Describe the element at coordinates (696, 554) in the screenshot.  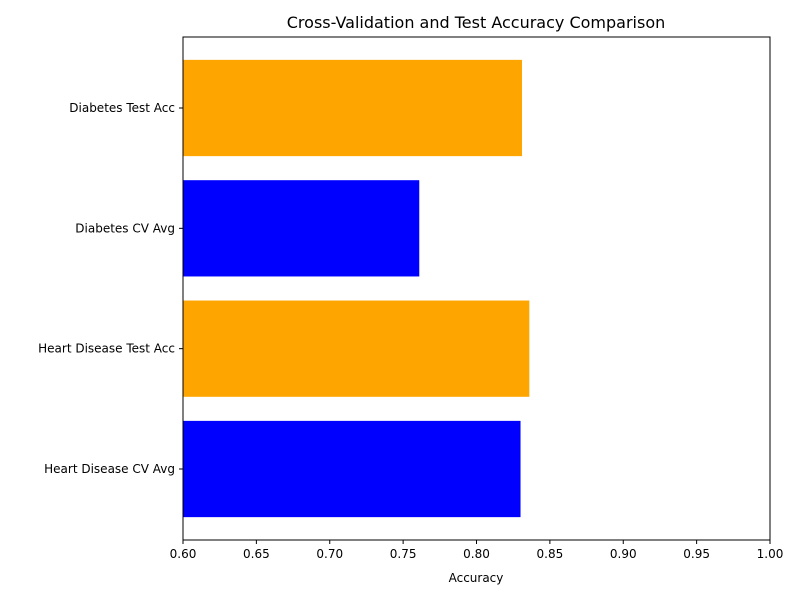
I see `x-tick-label: 0.95` at that location.